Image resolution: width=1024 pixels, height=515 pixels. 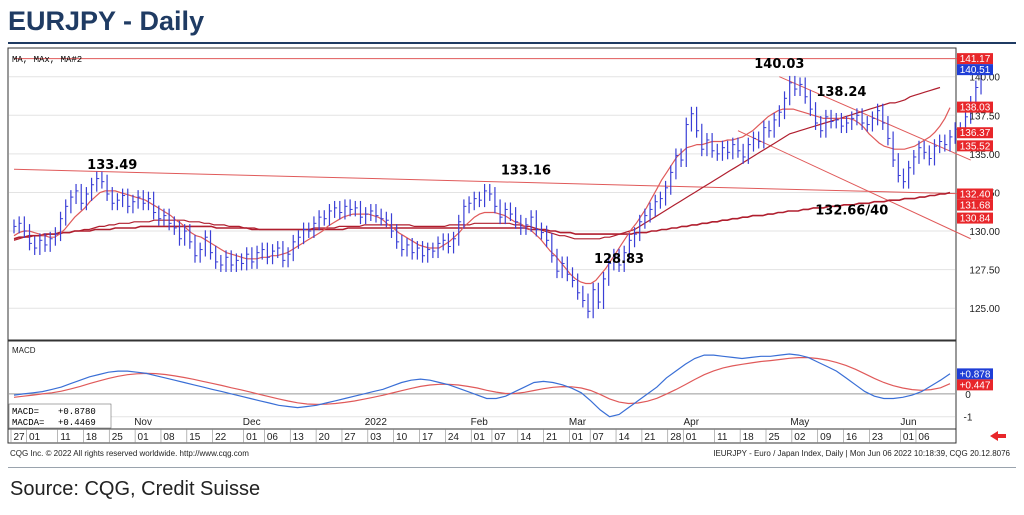 What do you see at coordinates (221, 437) in the screenshot?
I see `date-tick-label: 22` at bounding box center [221, 437].